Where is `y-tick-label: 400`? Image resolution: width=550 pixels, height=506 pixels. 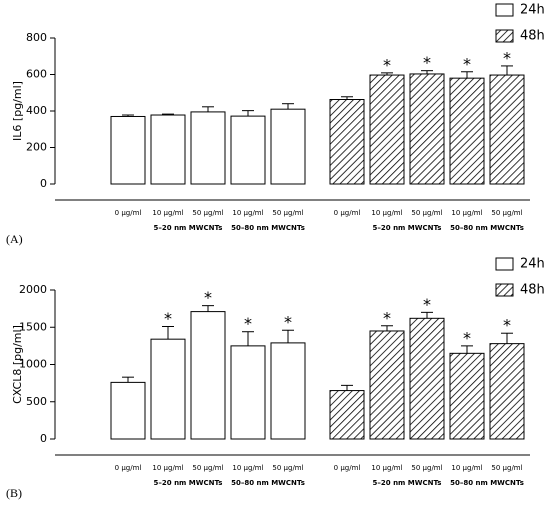
y-tick-label: 400 is located at coordinates (36, 110).